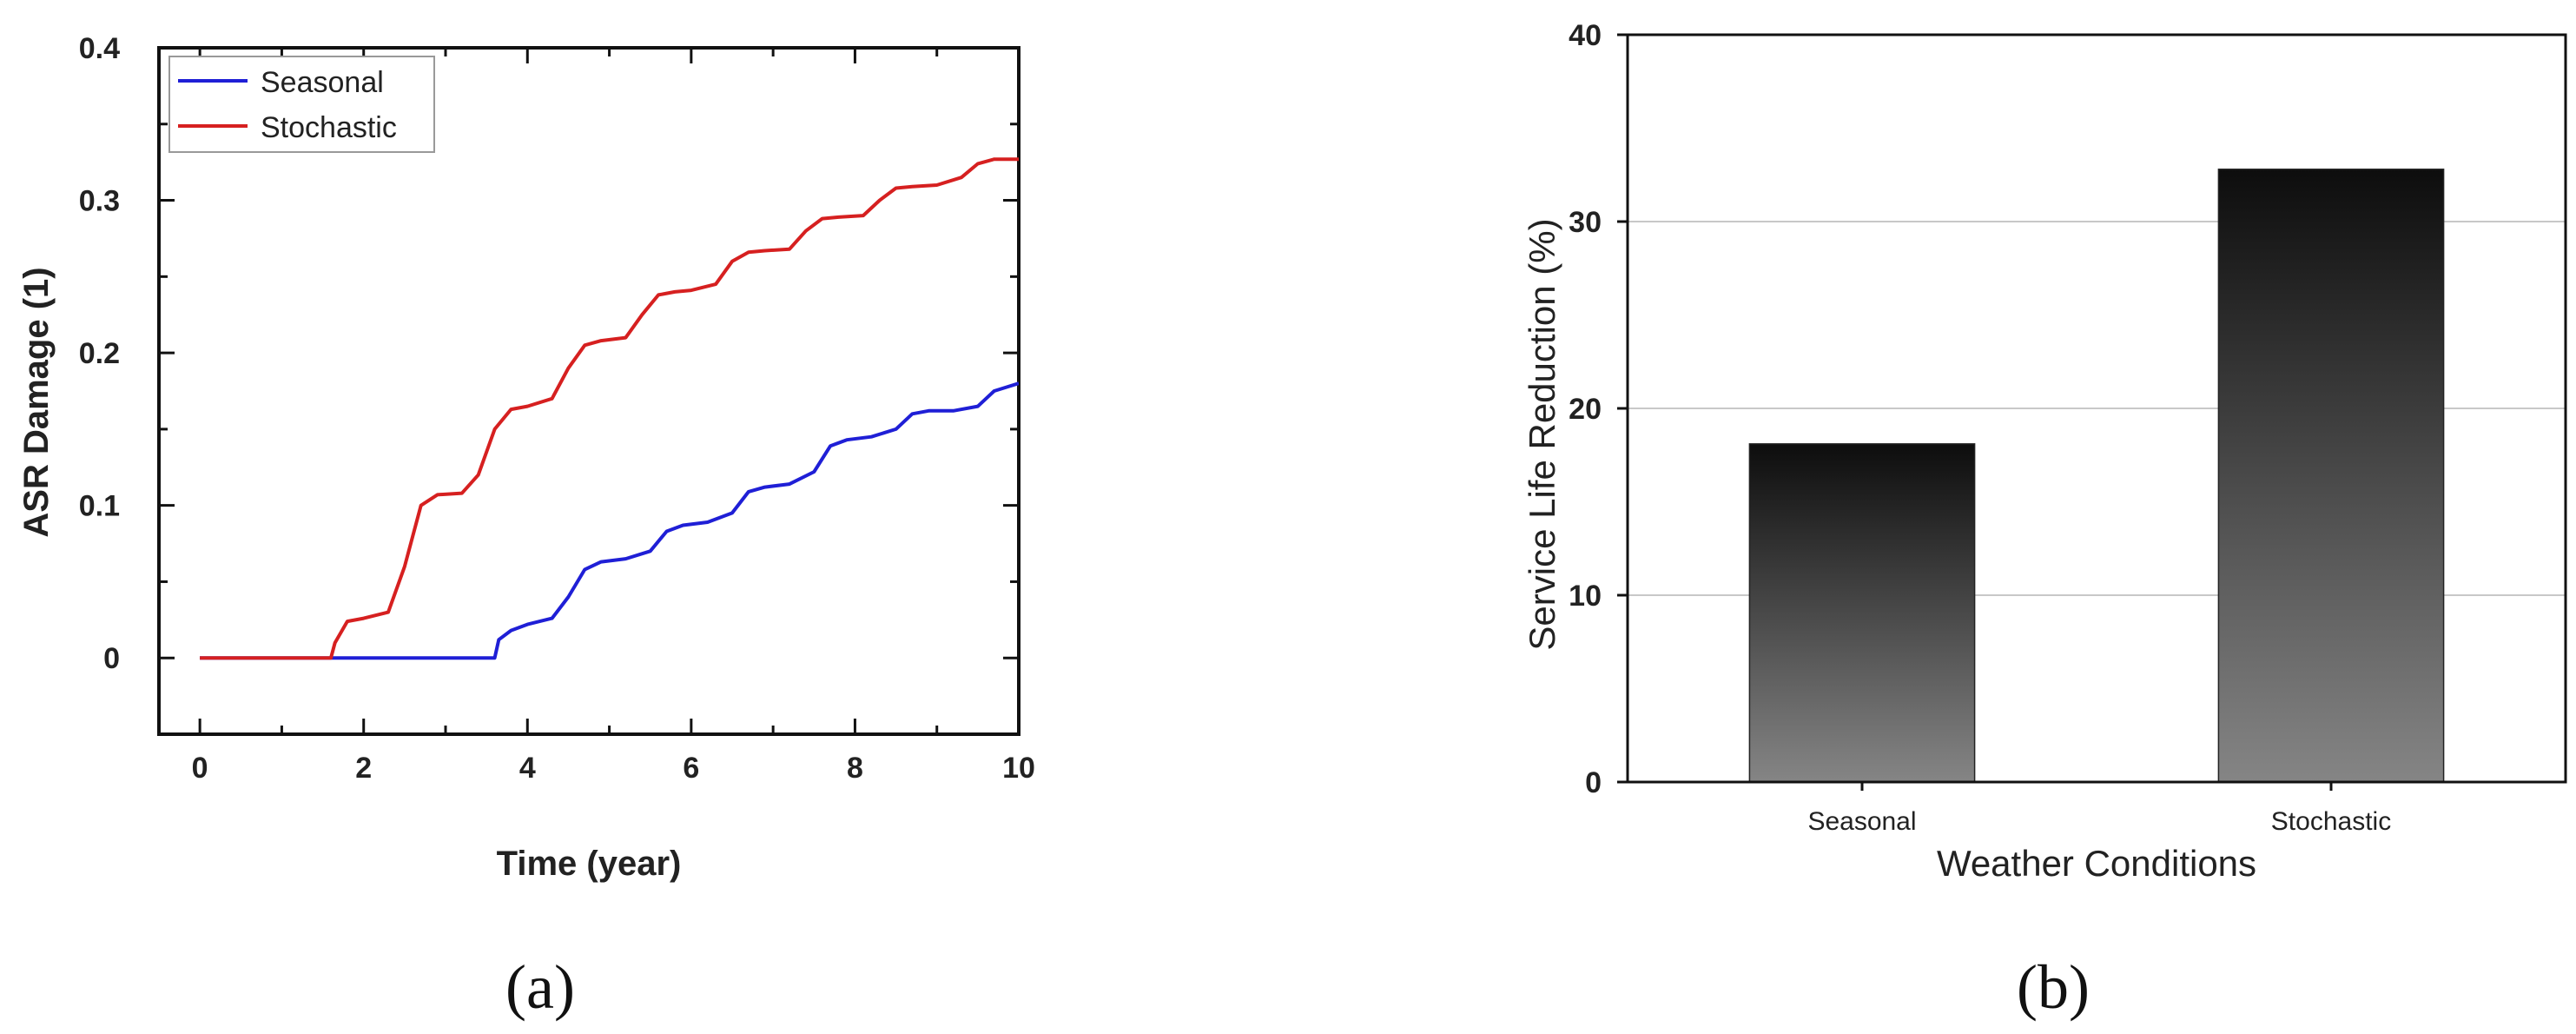  Describe the element at coordinates (1585, 223) in the screenshot. I see `y-tick-label: 30` at that location.